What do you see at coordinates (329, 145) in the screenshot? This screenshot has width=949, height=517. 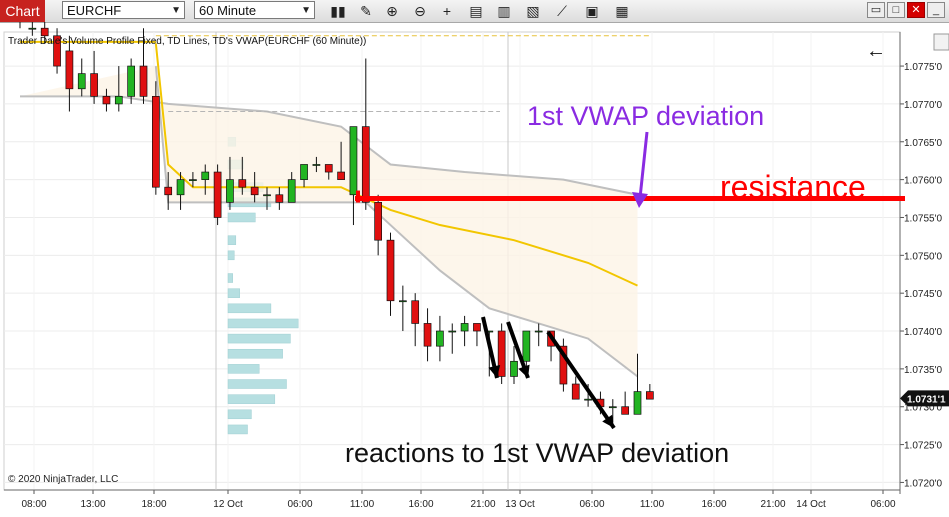 I see `vwap-upper-band` at bounding box center [329, 145].